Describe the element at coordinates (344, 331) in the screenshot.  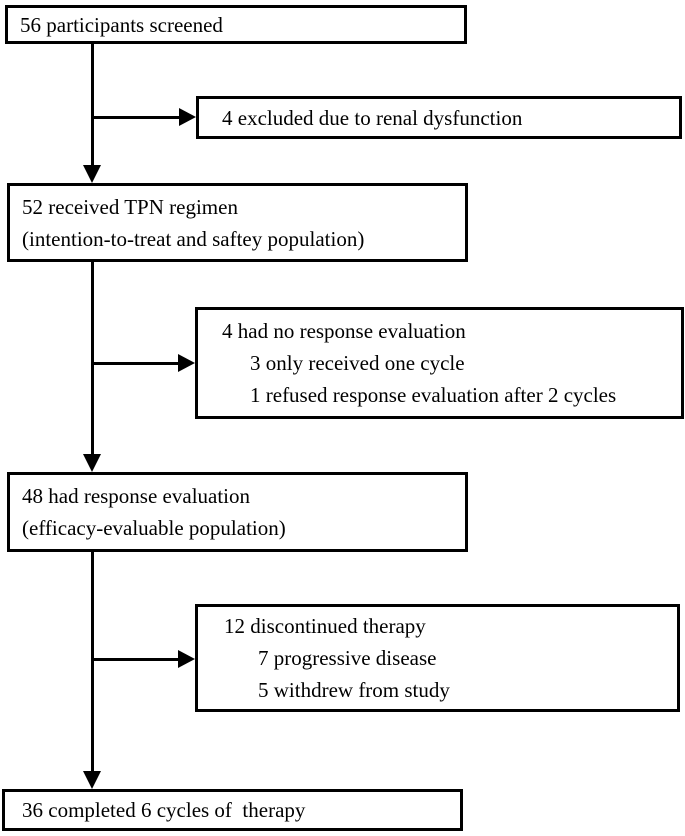
I see `box-no-response-line1: 4 had no response evaluation` at that location.